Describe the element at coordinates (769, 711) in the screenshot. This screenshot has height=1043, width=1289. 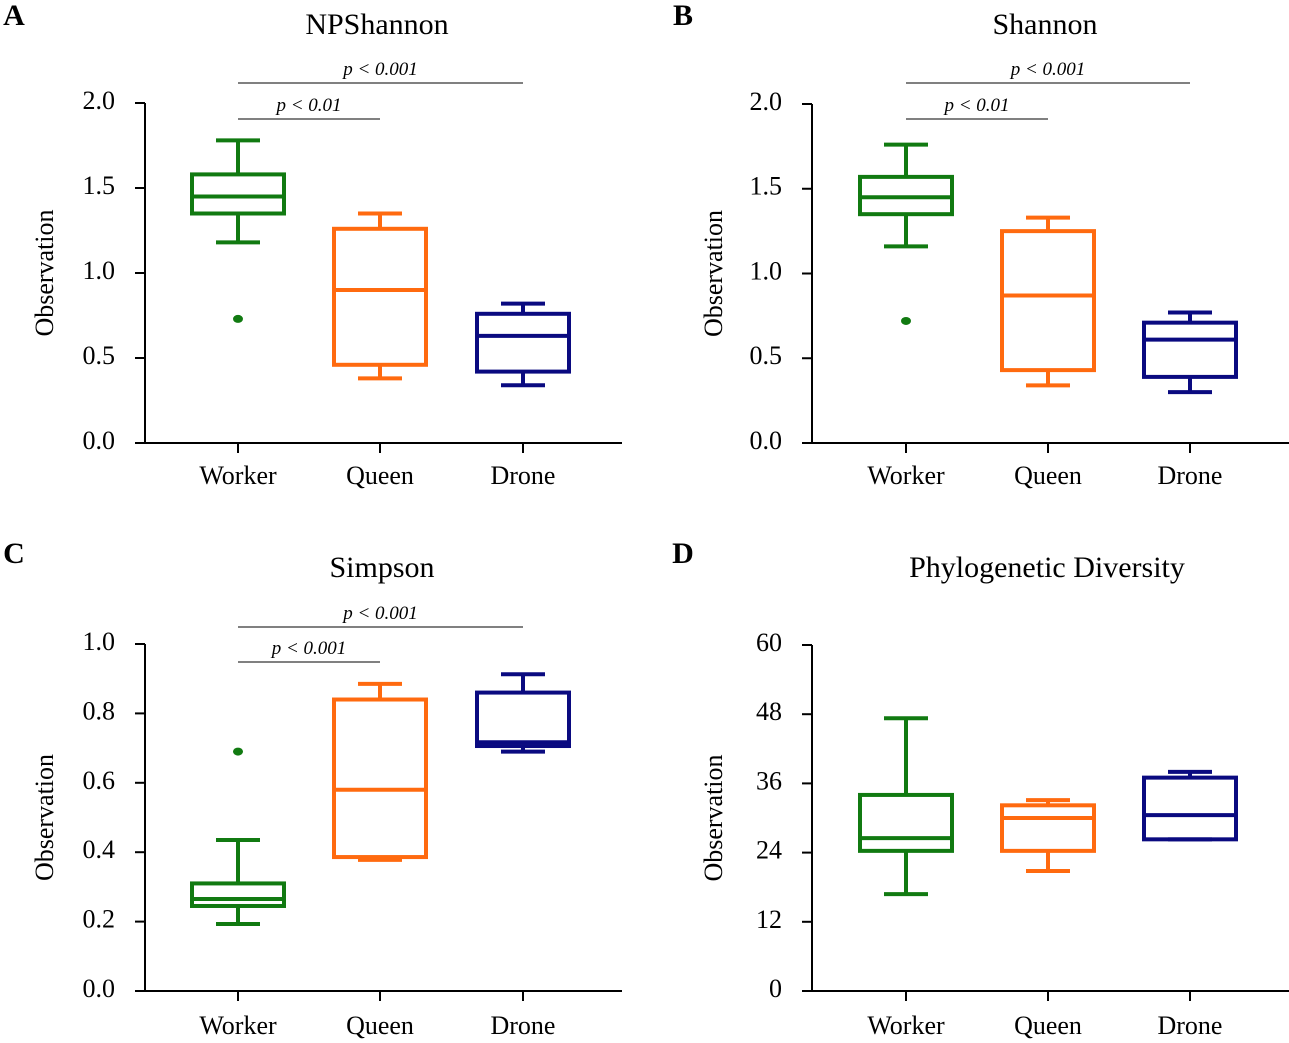
I see `y-tick-label: 48` at that location.